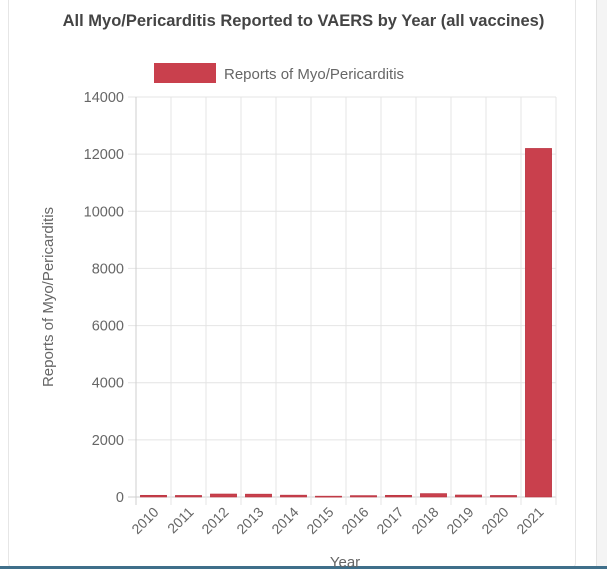 The height and width of the screenshot is (569, 607). Describe the element at coordinates (249, 520) in the screenshot. I see `x-tick-label: 2013` at that location.